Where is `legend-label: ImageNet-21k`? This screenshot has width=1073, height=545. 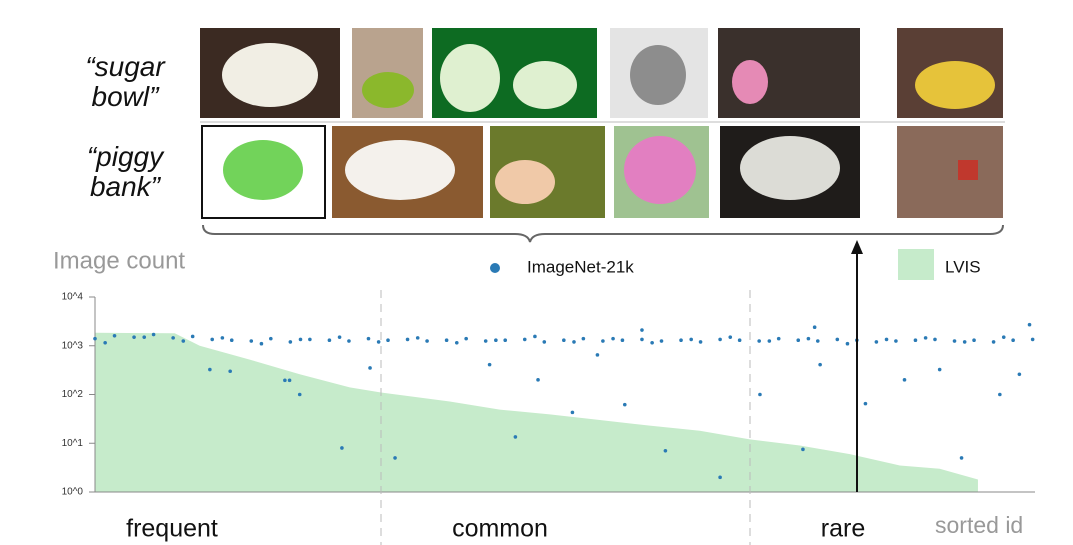
legend-label: ImageNet-21k is located at coordinates (580, 266).